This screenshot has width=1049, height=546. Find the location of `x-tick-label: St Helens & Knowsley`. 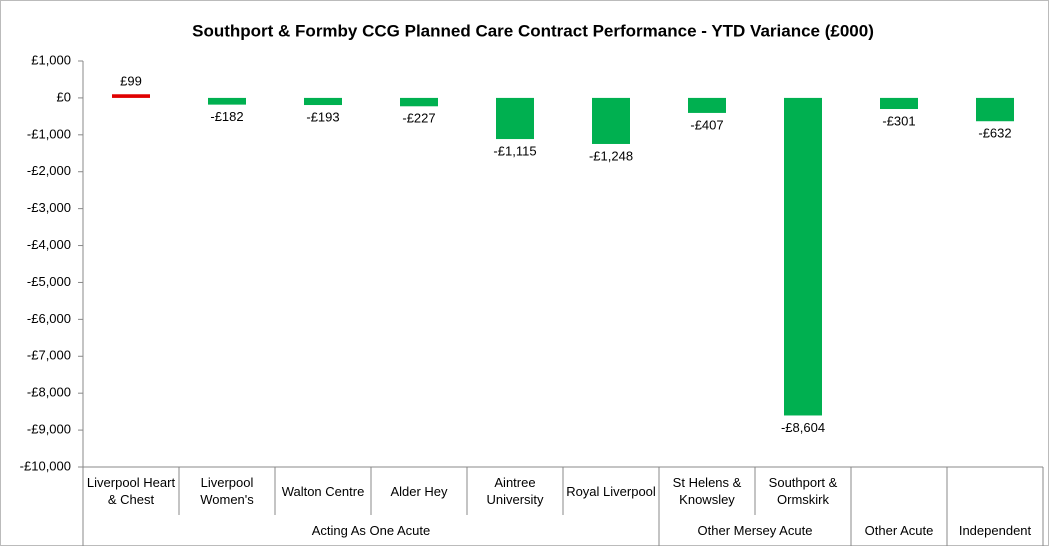

x-tick-label: St Helens & Knowsley is located at coordinates (707, 491).